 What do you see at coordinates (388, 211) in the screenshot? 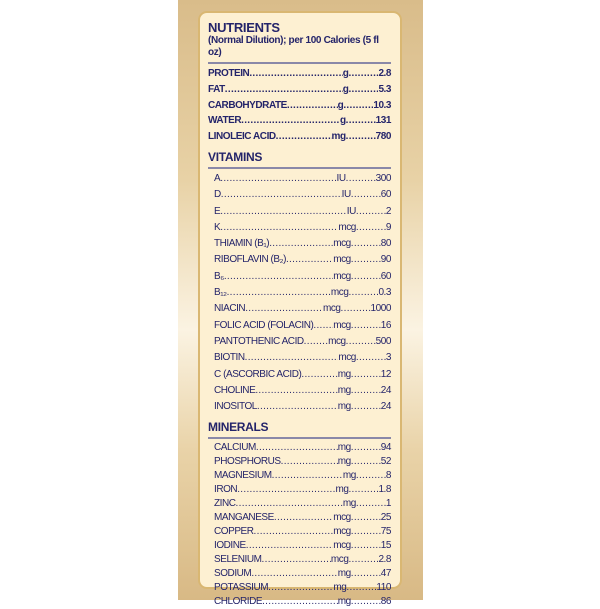
I see `nutrient-value: 2` at bounding box center [388, 211].